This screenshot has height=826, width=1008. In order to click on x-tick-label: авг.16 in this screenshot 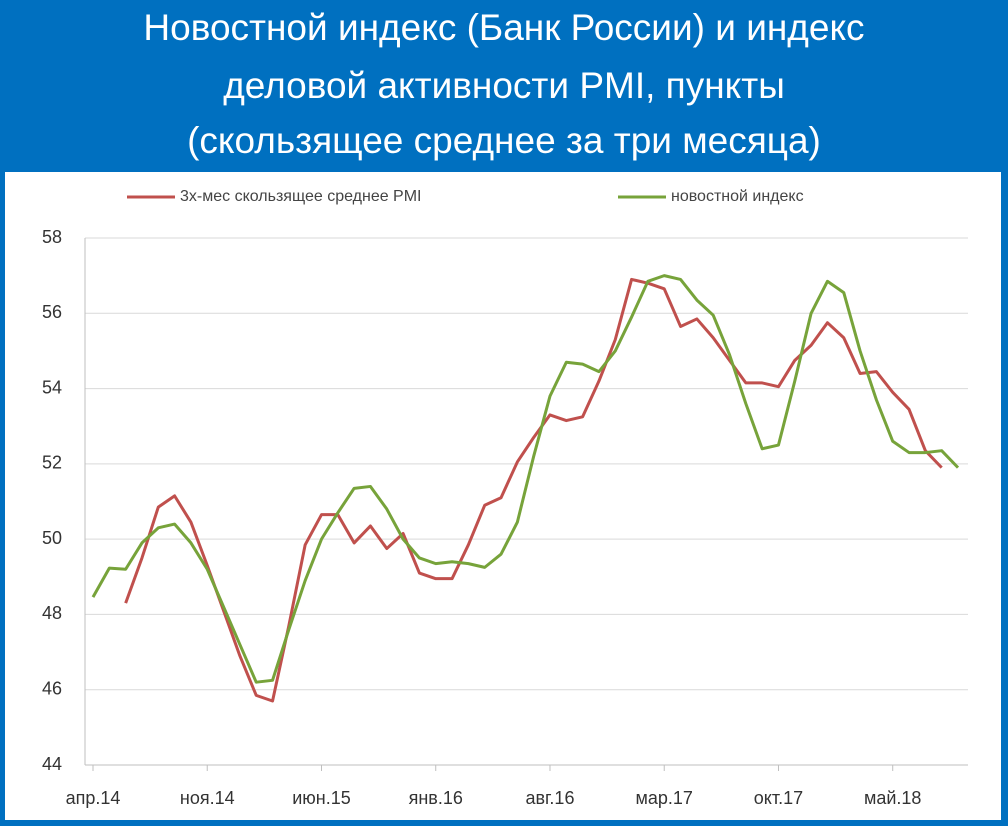, I will do `click(549, 798)`.